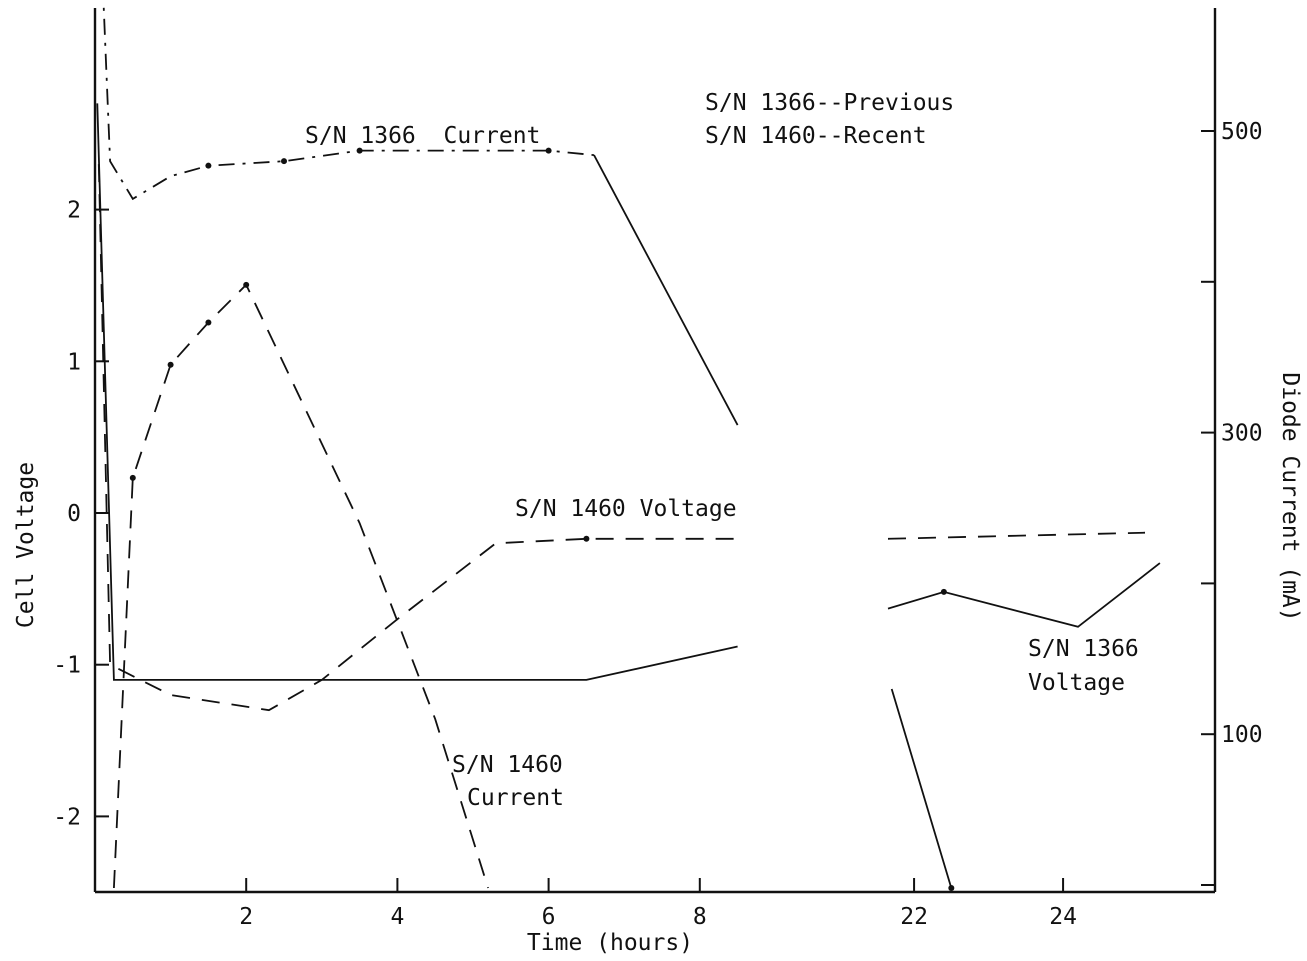 The width and height of the screenshot is (1307, 961). I want to click on x-axis-title: Time (hours), so click(610, 943).